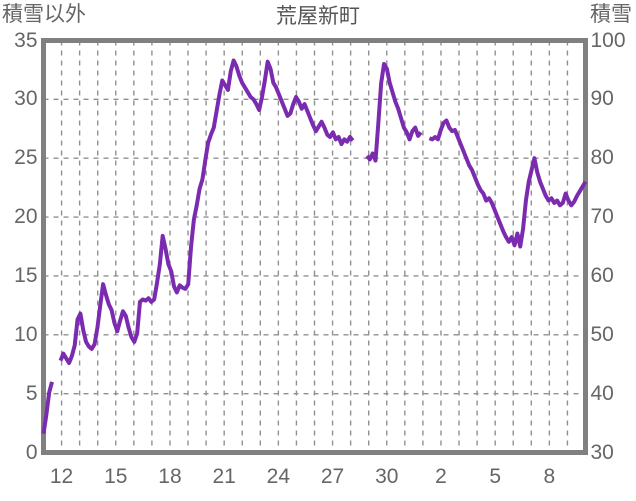 This screenshot has width=636, height=501. I want to click on right-axis-tick-label: 80, so click(602, 158).